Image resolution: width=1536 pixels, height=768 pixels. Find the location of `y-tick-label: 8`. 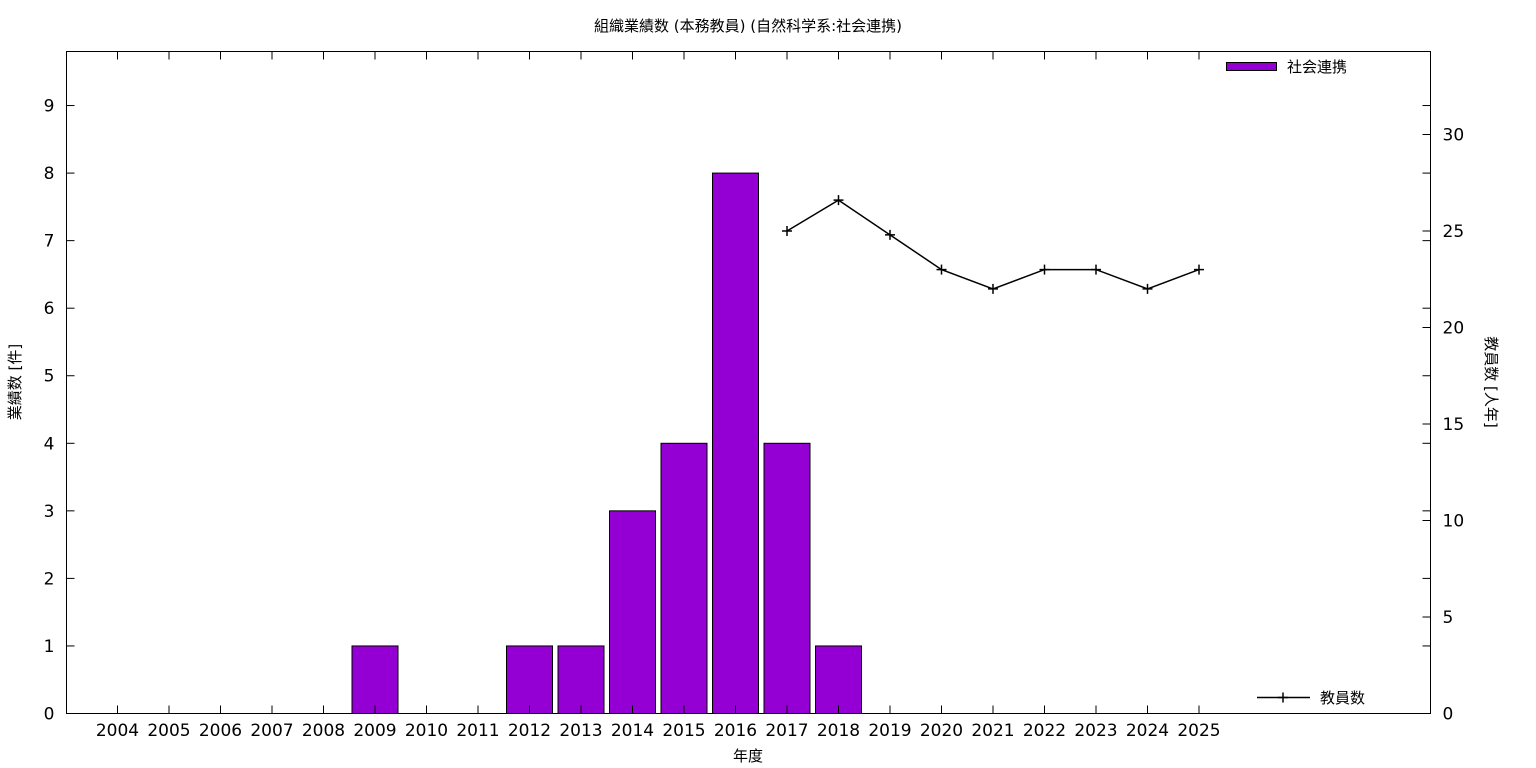

y-tick-label: 8 is located at coordinates (49, 174).